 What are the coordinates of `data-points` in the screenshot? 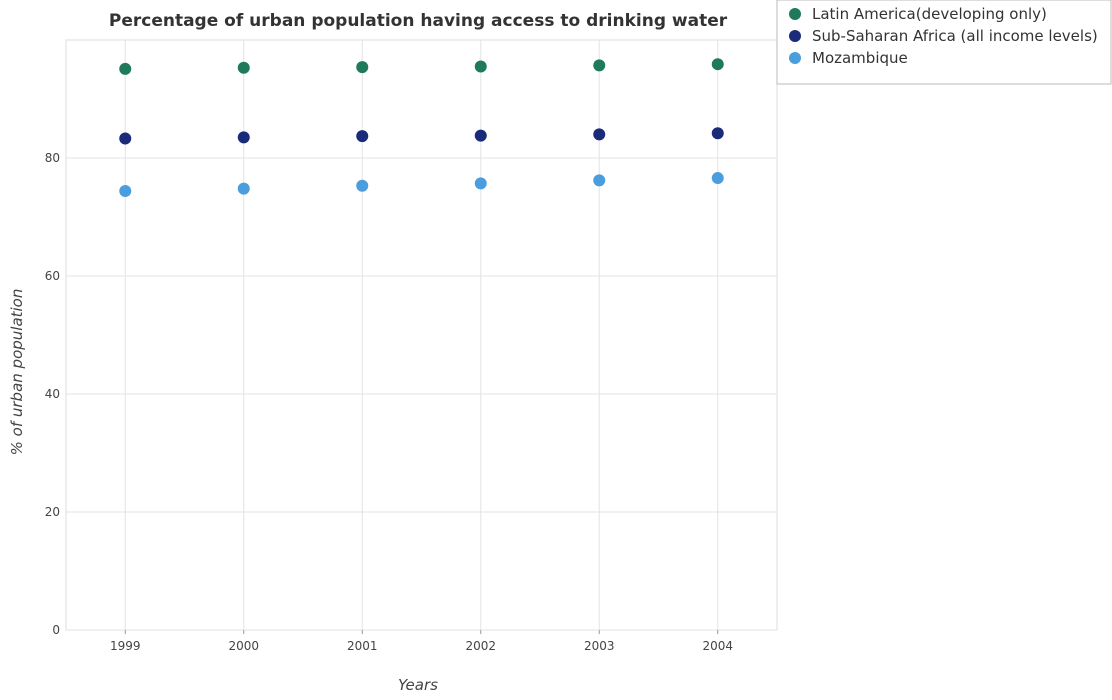 It's located at (421, 128).